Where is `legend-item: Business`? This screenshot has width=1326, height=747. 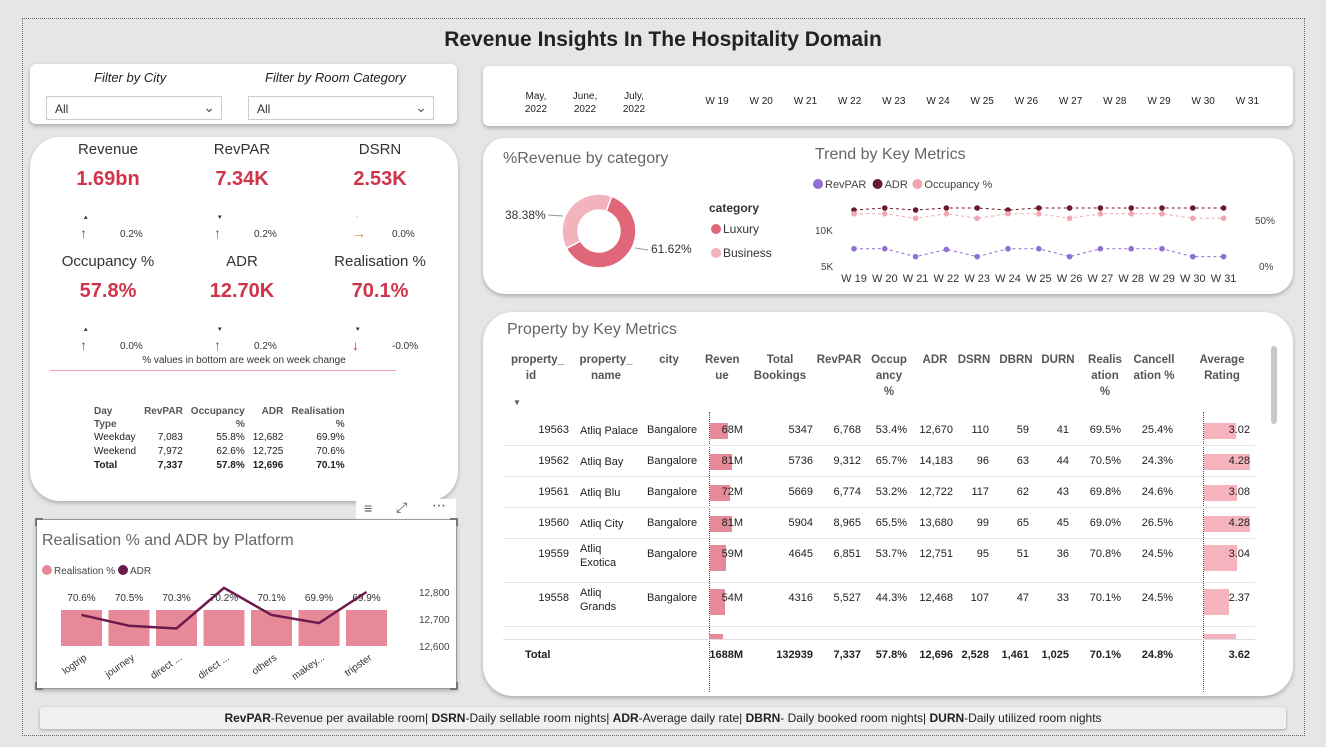
legend-item: Business is located at coordinates (747, 253).